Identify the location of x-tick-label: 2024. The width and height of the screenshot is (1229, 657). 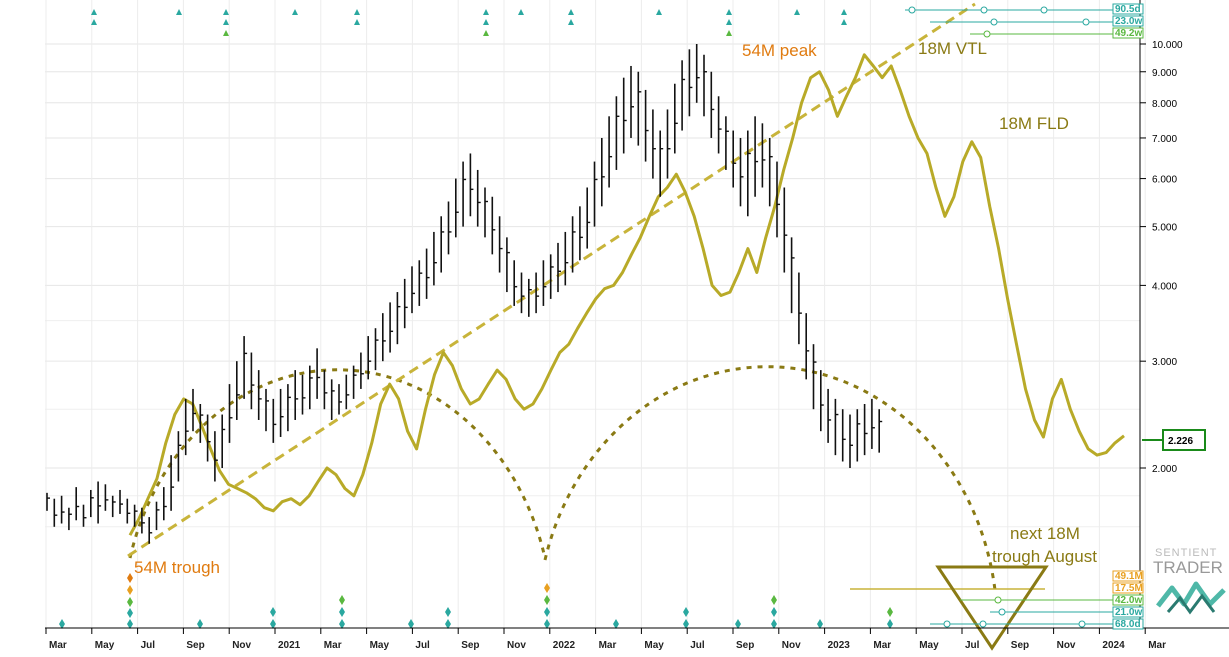
(1113, 645).